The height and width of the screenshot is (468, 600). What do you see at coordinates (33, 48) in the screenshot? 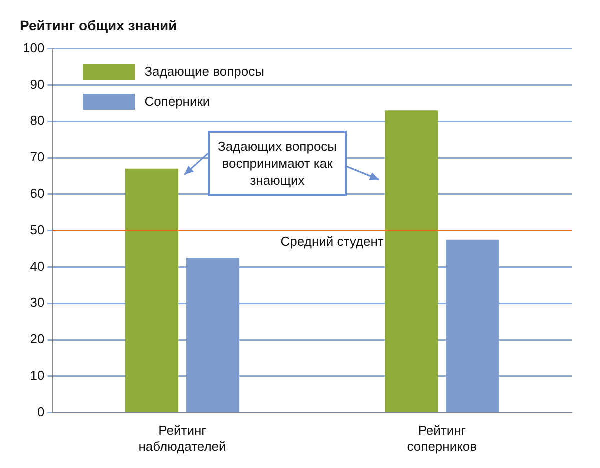
I see `y-tick-label: 100` at bounding box center [33, 48].